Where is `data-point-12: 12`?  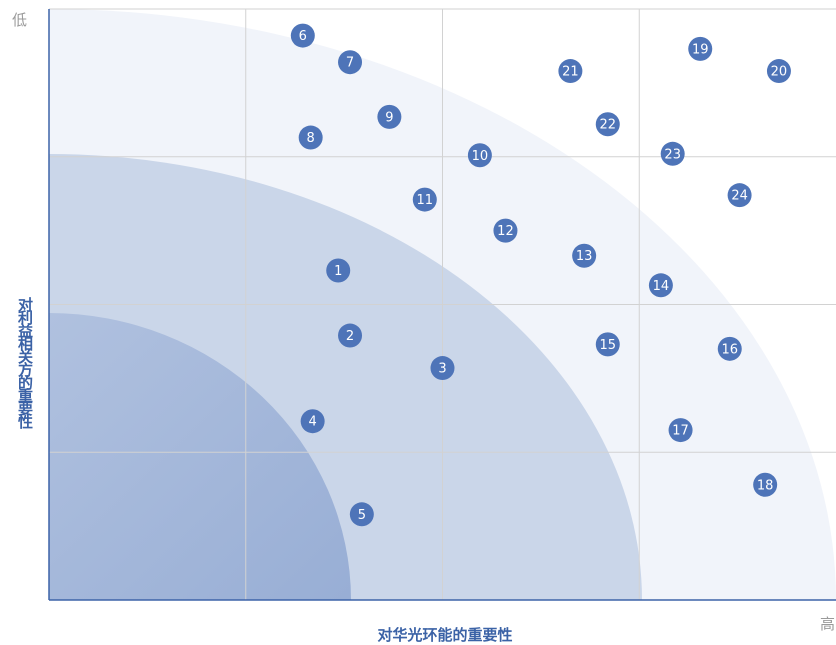
data-point-12: 12 is located at coordinates (505, 230).